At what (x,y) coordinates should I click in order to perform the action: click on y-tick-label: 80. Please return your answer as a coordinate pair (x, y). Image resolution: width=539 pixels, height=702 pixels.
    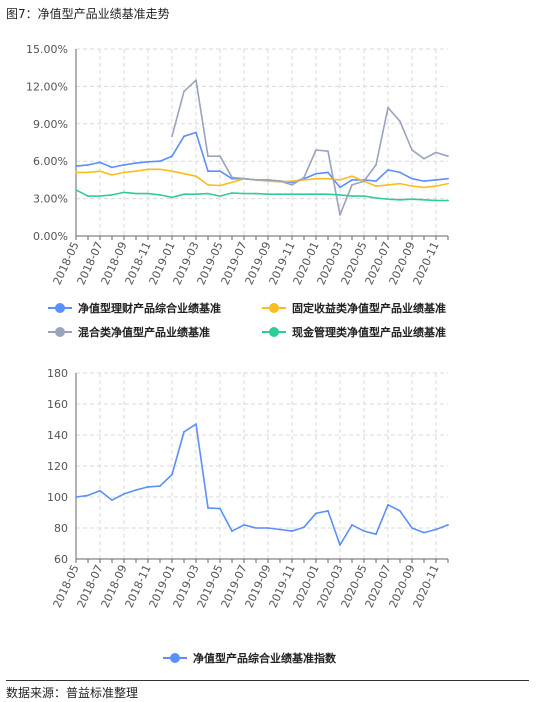
    Looking at the image, I should click on (61, 528).